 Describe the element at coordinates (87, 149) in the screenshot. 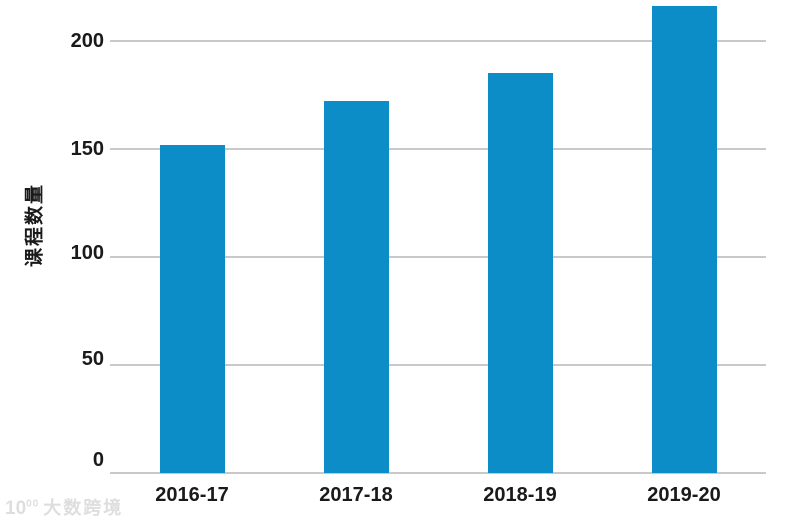

I see `y-tick-label: 150` at that location.